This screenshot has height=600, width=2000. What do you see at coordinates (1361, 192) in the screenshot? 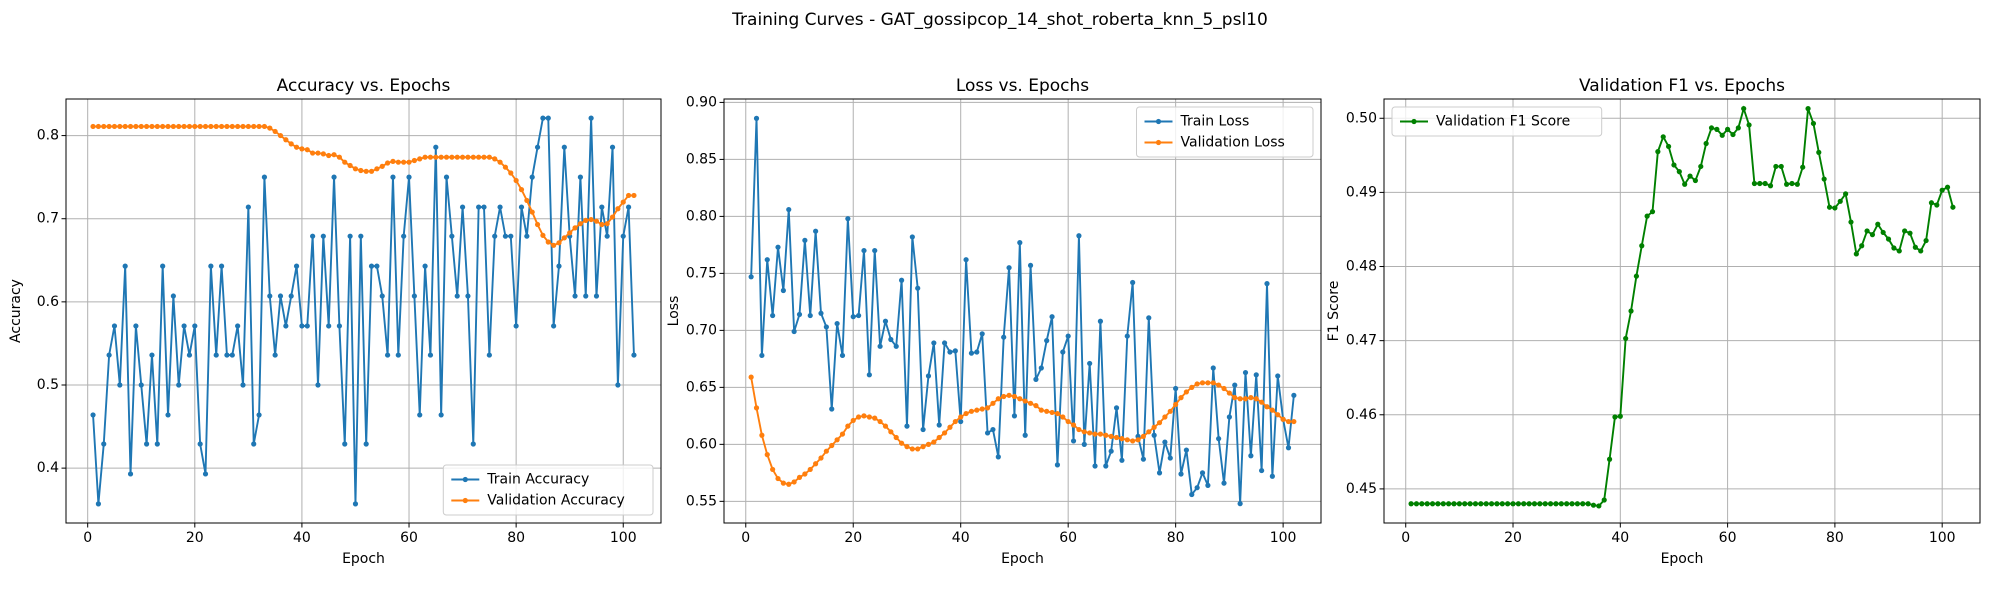
I see `y-tick-label: 0.49` at bounding box center [1361, 192].